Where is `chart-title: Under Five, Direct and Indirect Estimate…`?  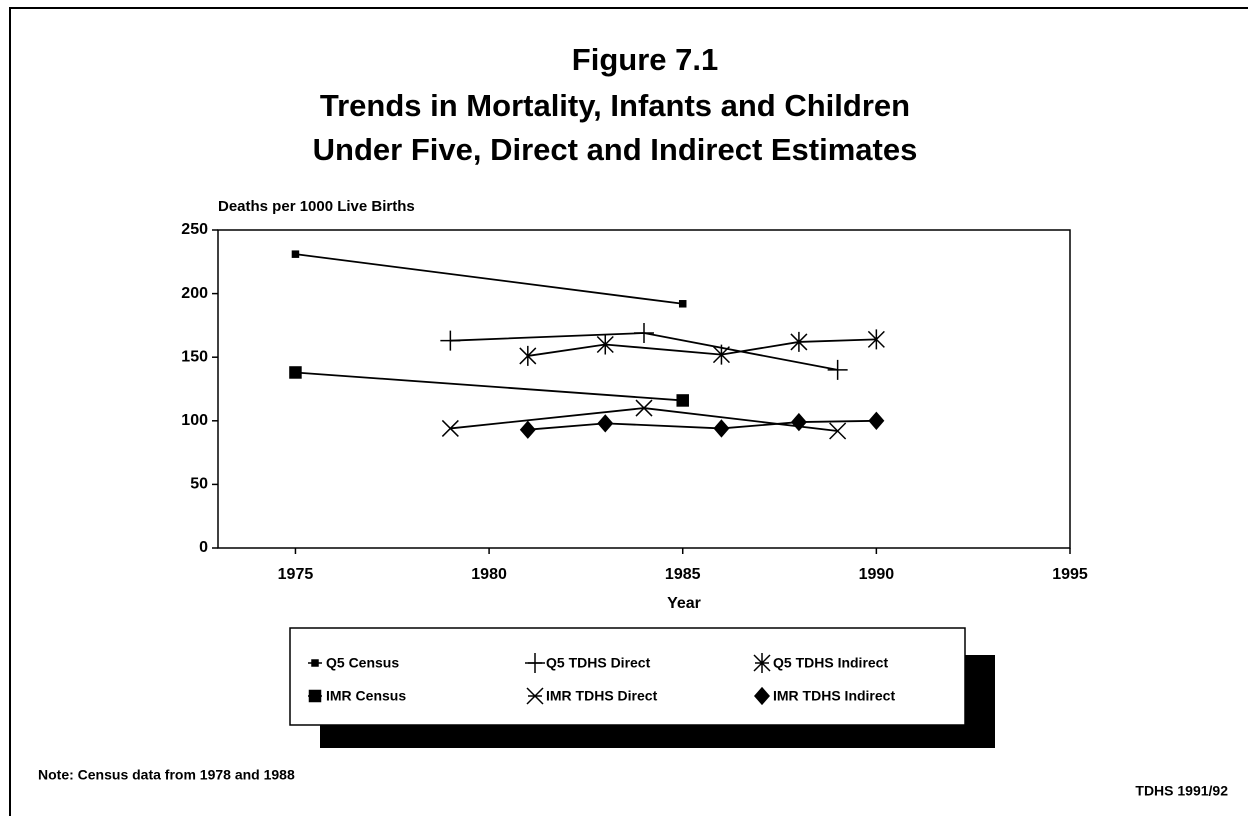
chart-title: Under Five, Direct and Indirect Estimate… is located at coordinates (615, 149).